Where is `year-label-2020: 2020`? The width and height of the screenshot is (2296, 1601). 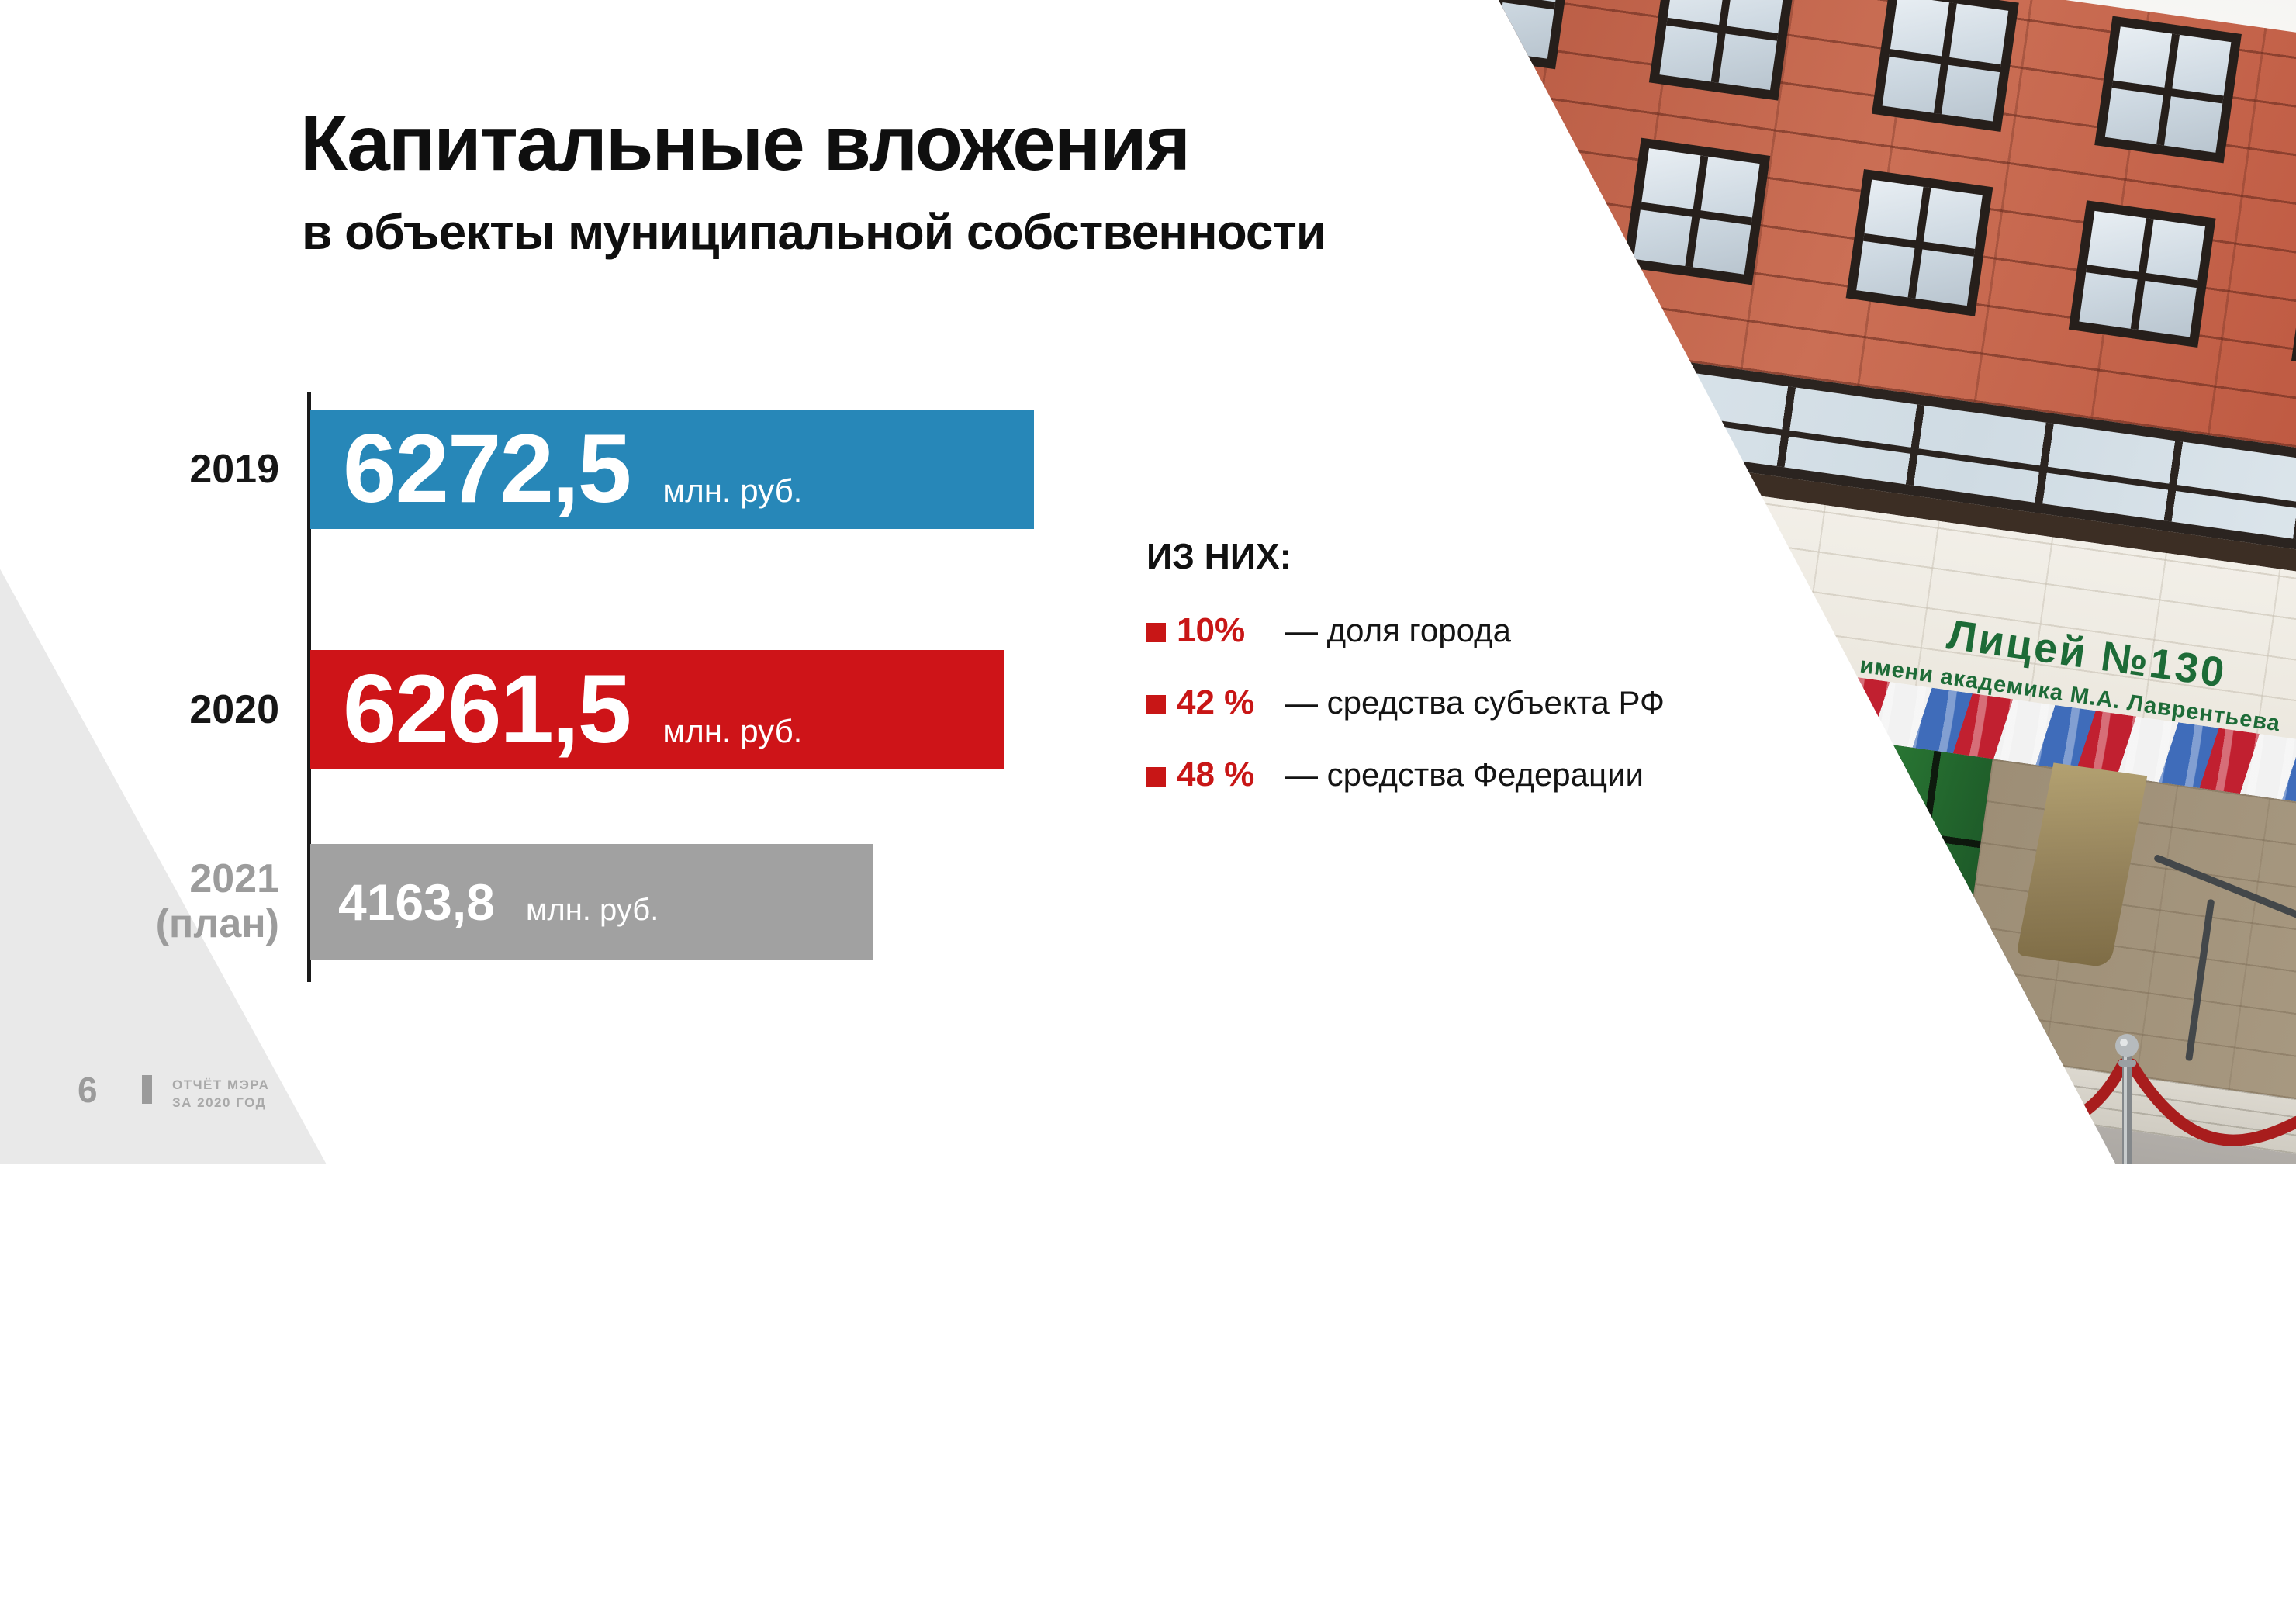
year-label-2020: 2020 is located at coordinates (139, 709).